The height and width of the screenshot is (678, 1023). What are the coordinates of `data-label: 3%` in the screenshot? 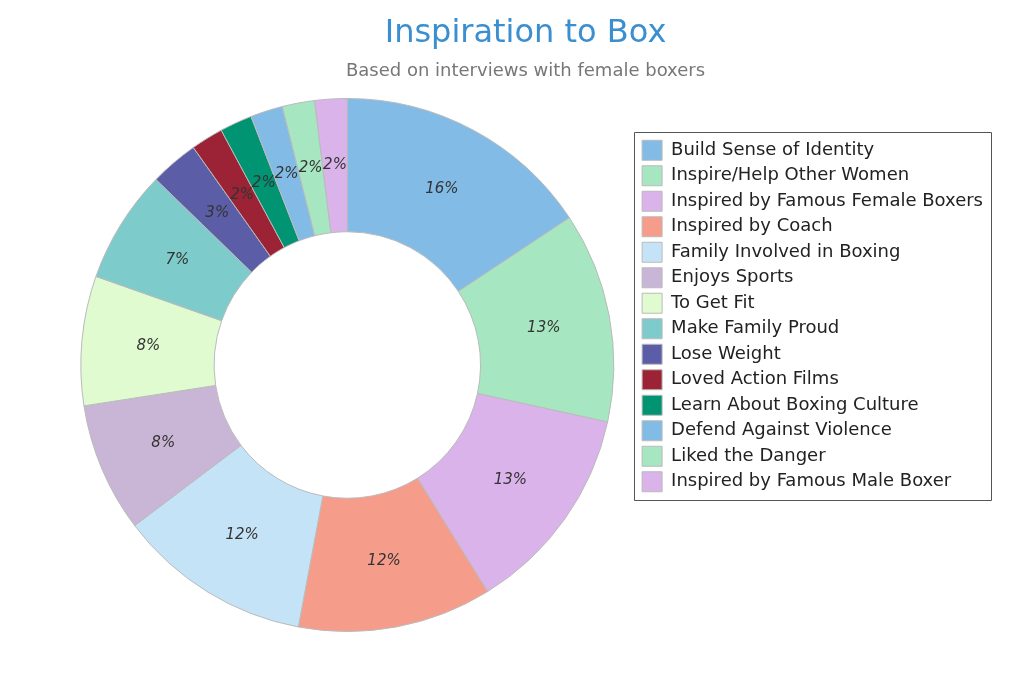 It's located at (217, 212).